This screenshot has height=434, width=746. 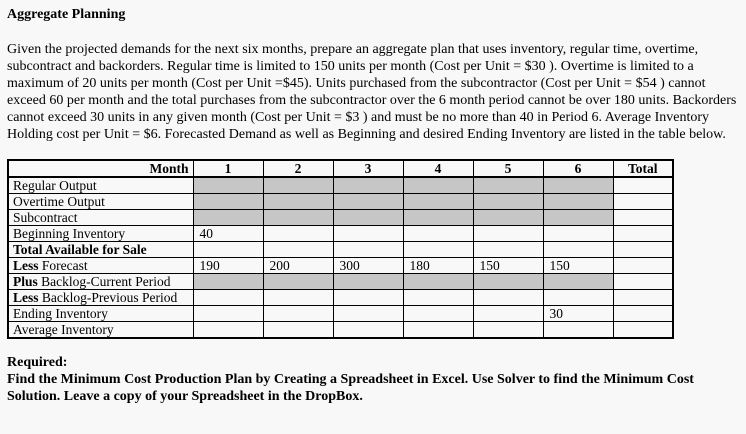 I want to click on table-row-less-backlog-previous-period: Less Backlog-Previous Period, so click(x=340, y=297).